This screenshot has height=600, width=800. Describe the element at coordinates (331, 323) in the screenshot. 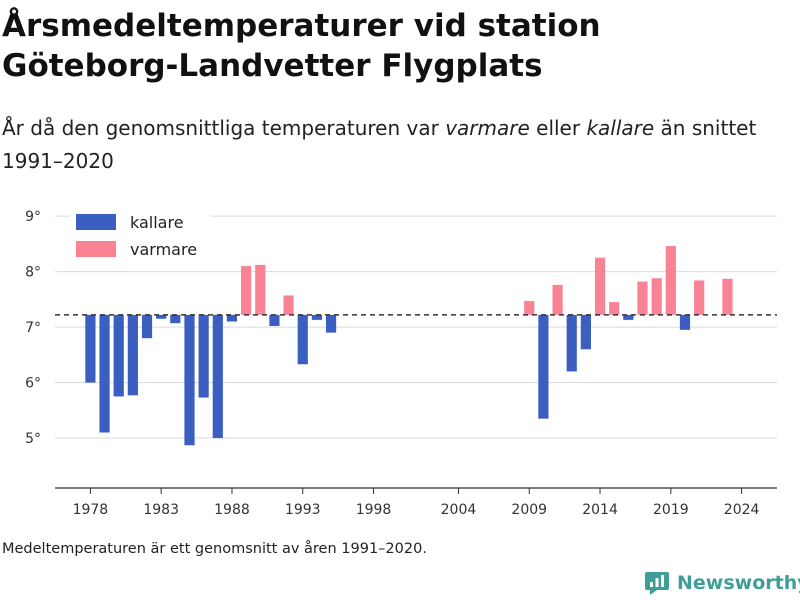

I see `bar-kallare-1995` at that location.